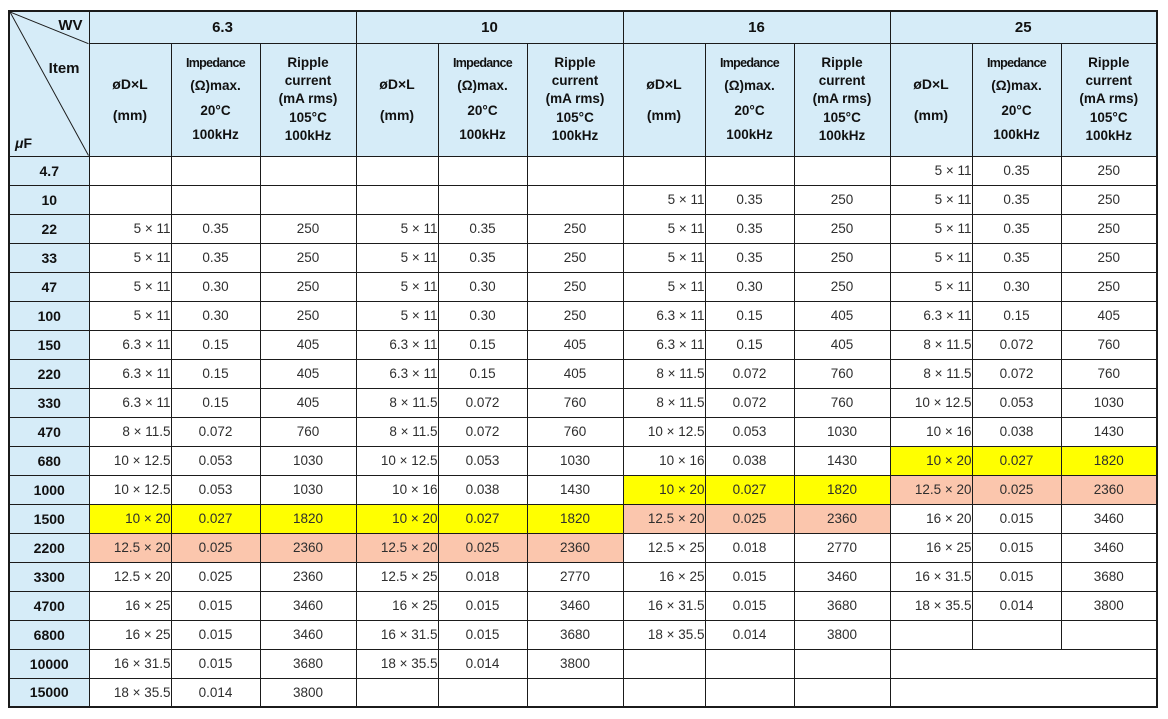 The width and height of the screenshot is (1168, 719). Describe the element at coordinates (24, 142) in the screenshot. I see `corner-uf-label: μF` at that location.